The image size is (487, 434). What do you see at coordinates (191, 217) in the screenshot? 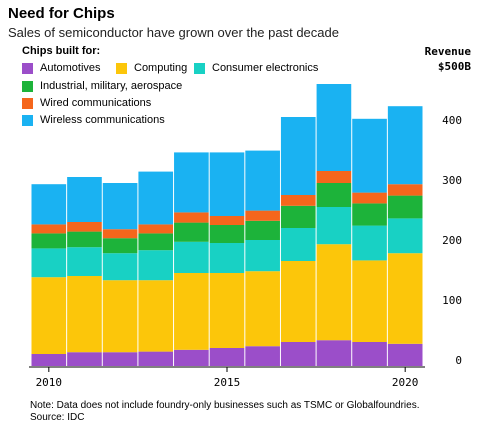
I see `bar-segment-wired-communications-2014` at bounding box center [191, 217].